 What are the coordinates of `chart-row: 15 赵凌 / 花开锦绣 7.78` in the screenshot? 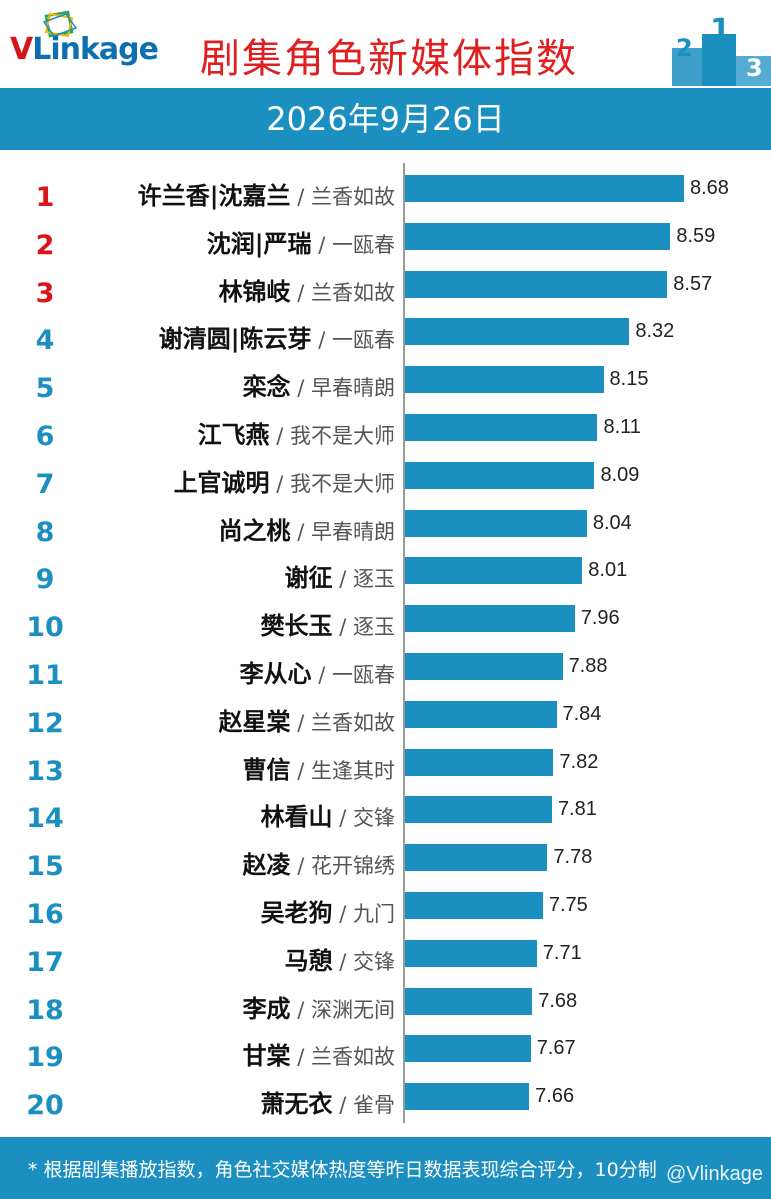 It's located at (385, 864).